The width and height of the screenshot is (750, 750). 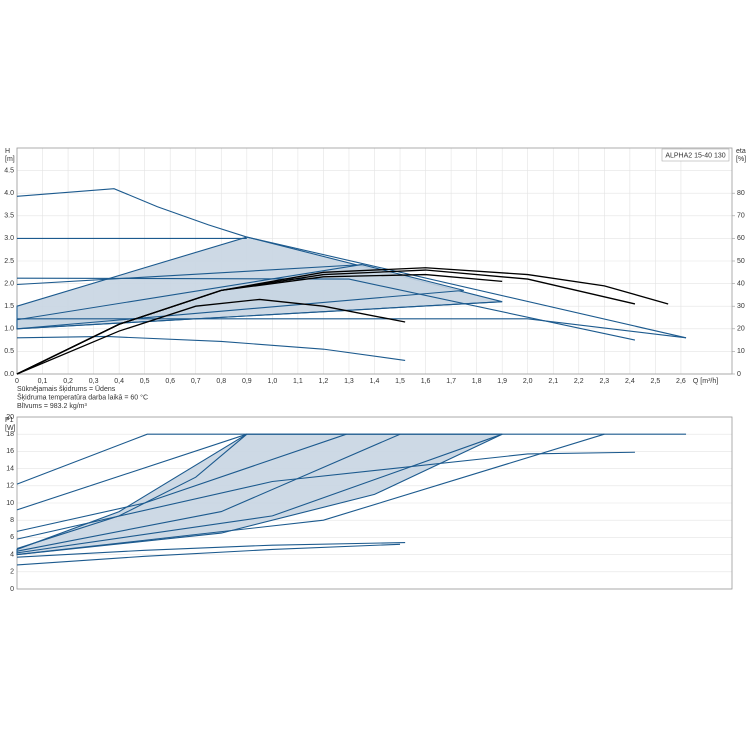 I want to click on y-axis-title: P1, so click(x=9, y=420).